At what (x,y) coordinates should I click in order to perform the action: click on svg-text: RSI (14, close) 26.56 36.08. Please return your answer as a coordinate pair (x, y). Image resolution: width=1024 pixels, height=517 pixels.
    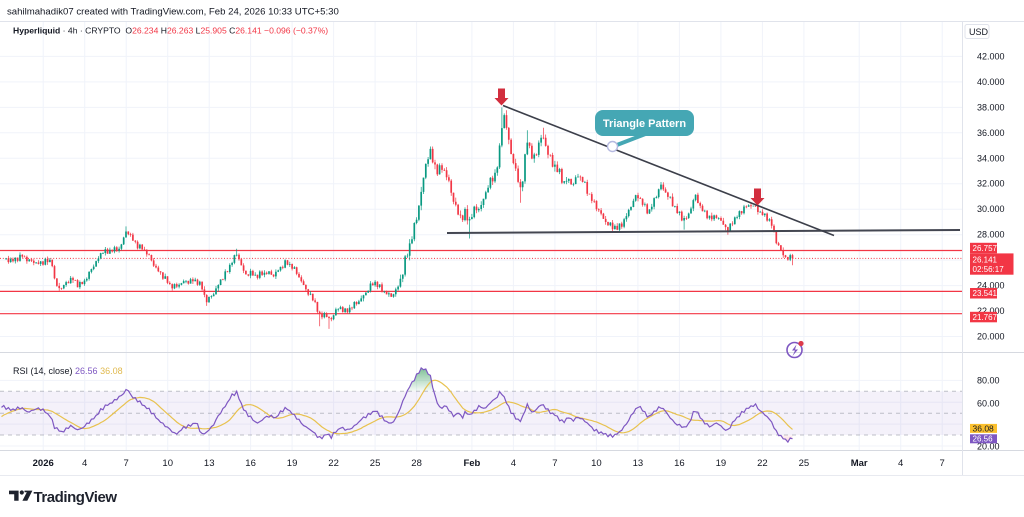
    Looking at the image, I should click on (68, 371).